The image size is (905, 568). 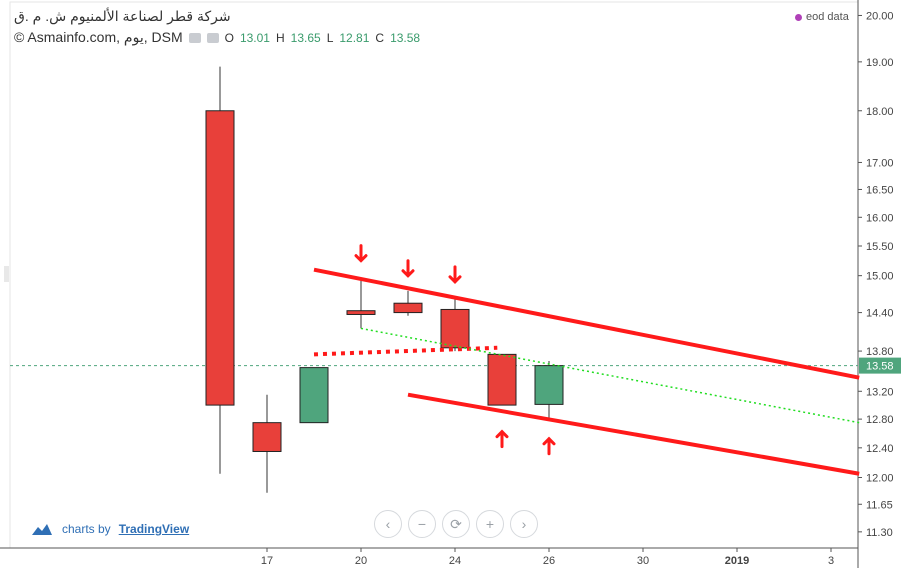 What do you see at coordinates (380, 37) in the screenshot?
I see `ohlc-close-key: C` at bounding box center [380, 37].